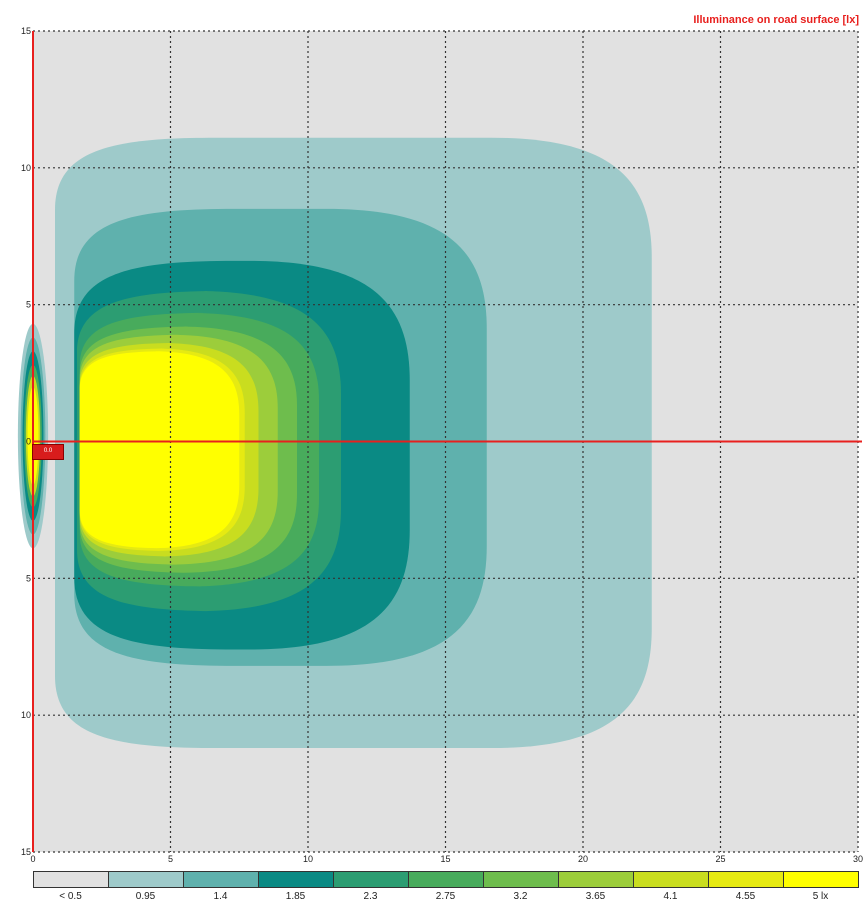 The image size is (865, 910). What do you see at coordinates (583, 859) in the screenshot?
I see `x-tick-label: 20` at bounding box center [583, 859].